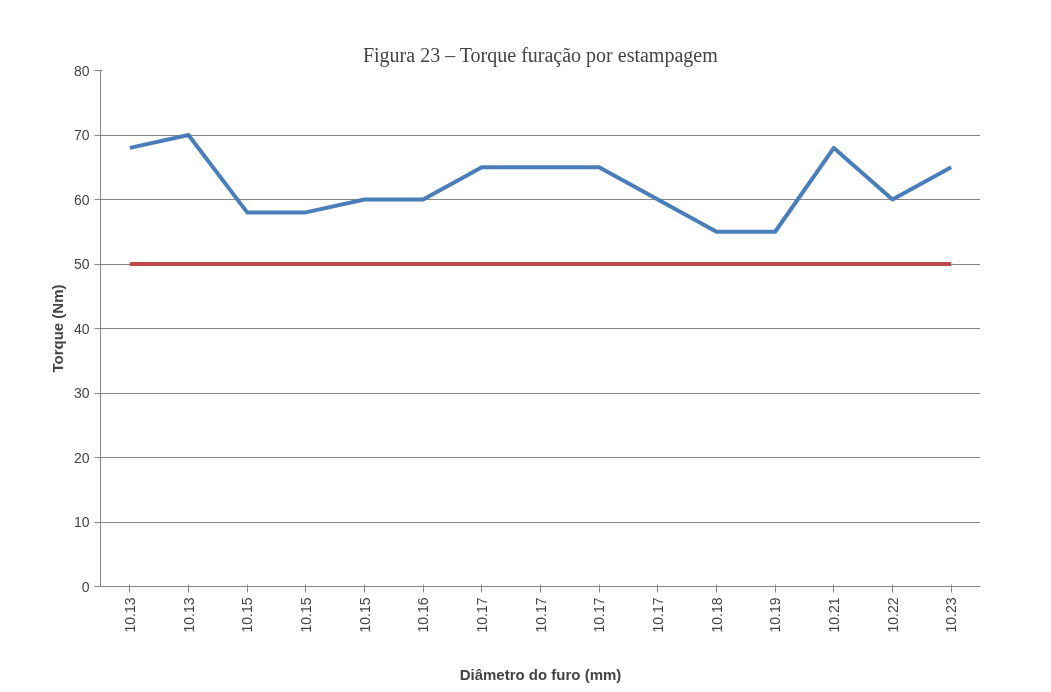  Describe the element at coordinates (775, 615) in the screenshot. I see `x-tick-label: 10.19` at that location.